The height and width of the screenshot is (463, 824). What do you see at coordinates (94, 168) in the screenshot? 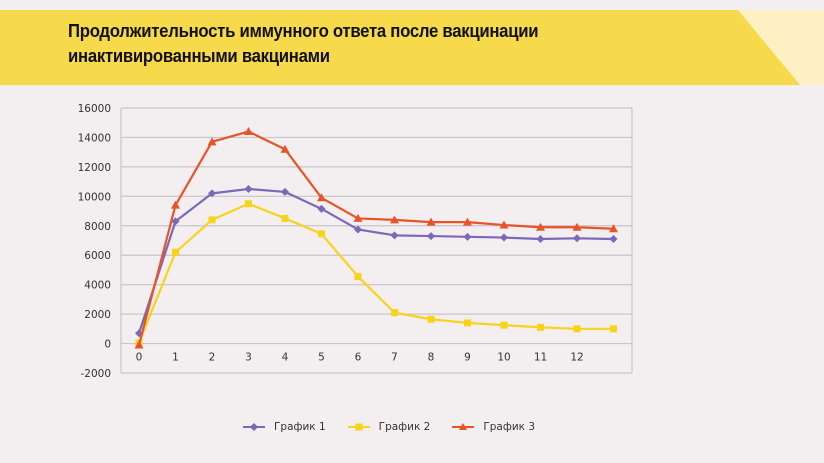
I see `y-tick-label: 12000` at bounding box center [94, 168].